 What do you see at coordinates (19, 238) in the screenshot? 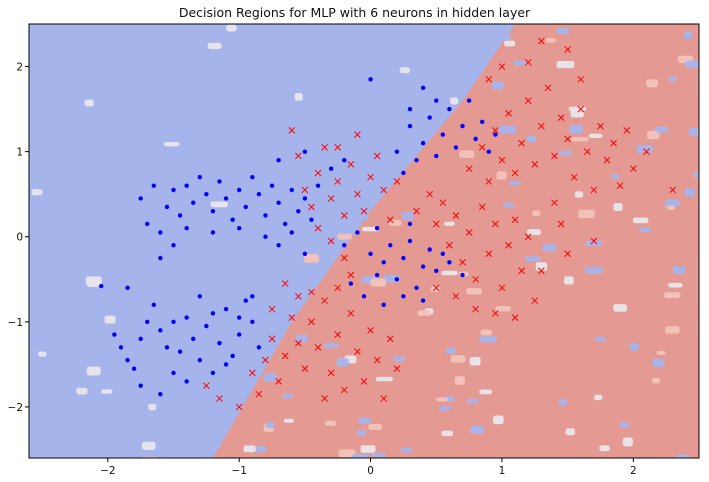
I see `y-tick-label: 0` at bounding box center [19, 238].